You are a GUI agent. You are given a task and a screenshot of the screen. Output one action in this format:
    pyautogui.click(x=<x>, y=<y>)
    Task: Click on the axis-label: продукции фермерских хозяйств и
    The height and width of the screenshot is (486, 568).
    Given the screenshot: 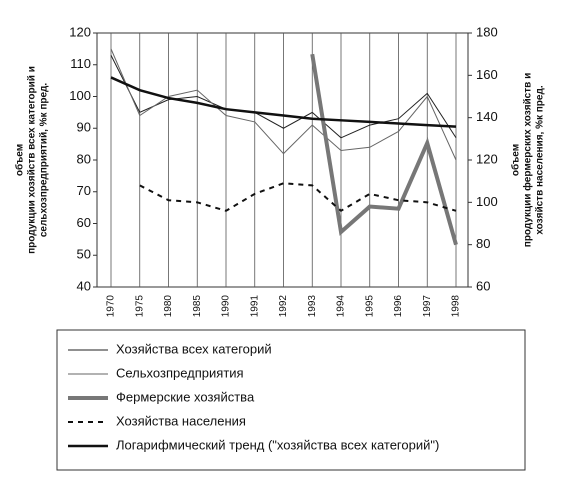 What is the action you would take?
    pyautogui.click(x=528, y=160)
    